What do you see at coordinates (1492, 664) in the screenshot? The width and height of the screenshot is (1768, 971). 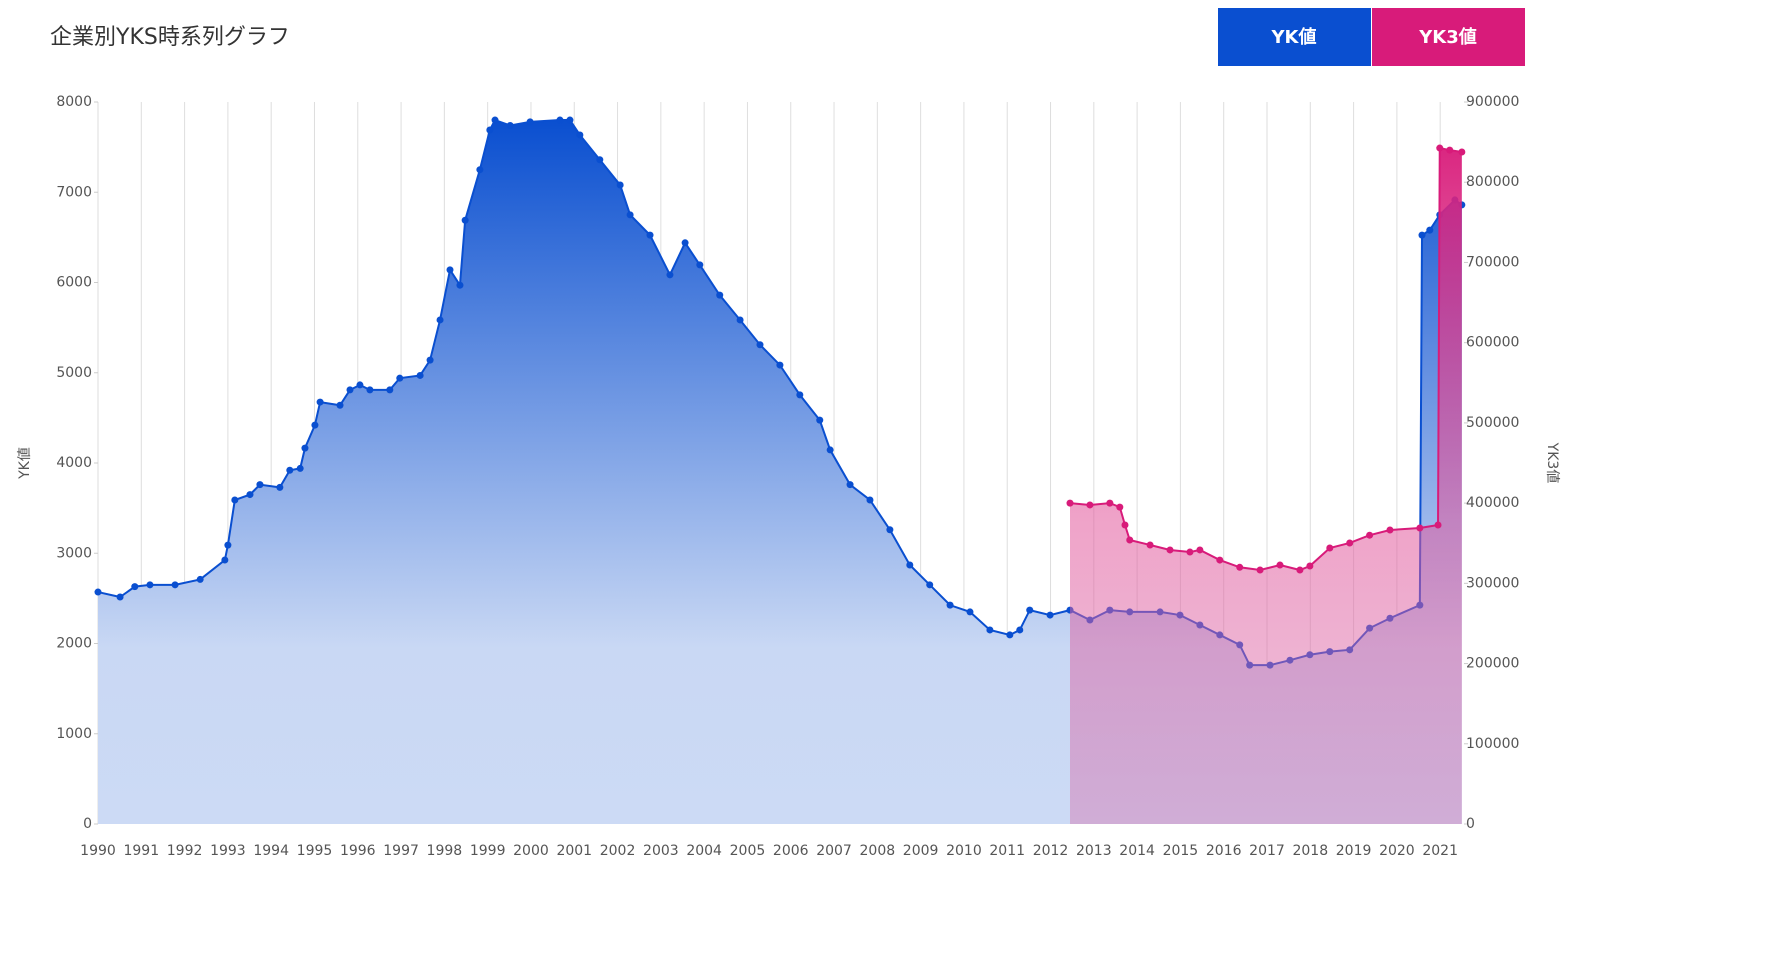 I see `y2-tick-label: 200000` at bounding box center [1492, 664].